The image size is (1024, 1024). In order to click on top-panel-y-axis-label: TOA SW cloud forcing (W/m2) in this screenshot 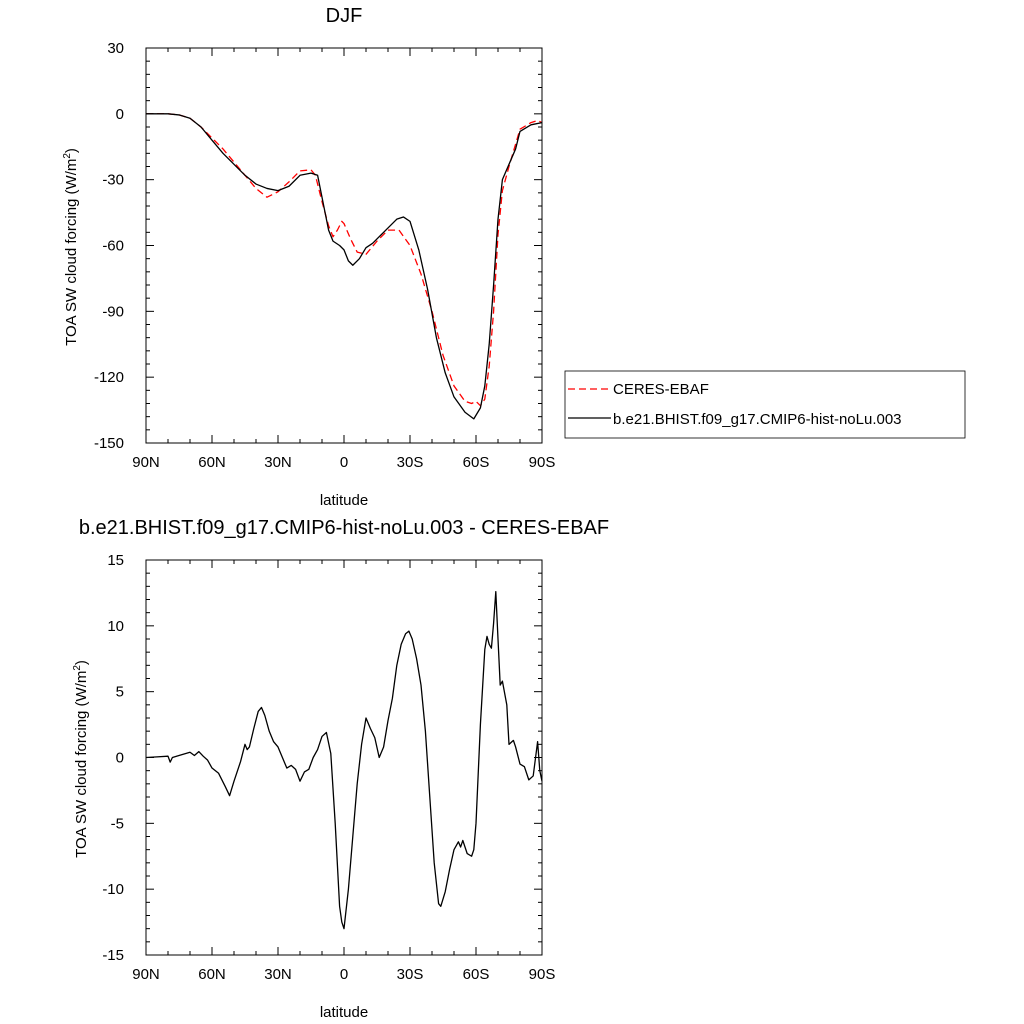, I will do `click(71, 247)`.